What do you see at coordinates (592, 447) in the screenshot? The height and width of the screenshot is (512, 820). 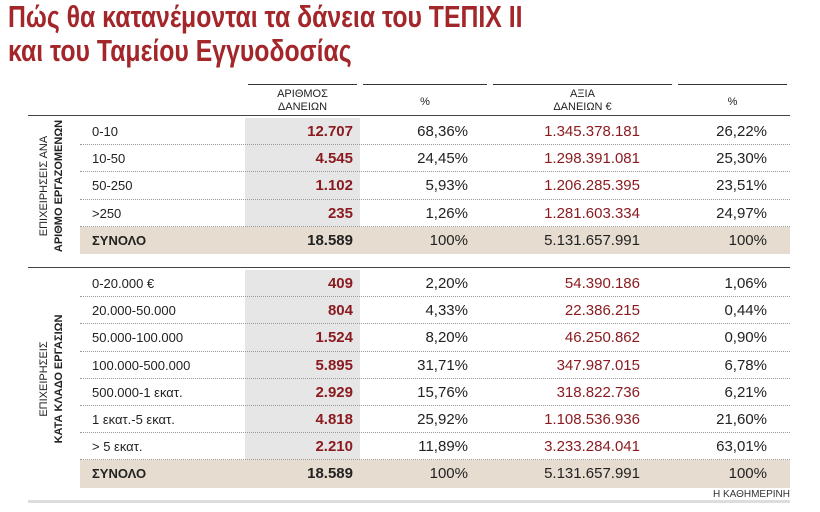 I see `cell: 3.233.284.041` at bounding box center [592, 447].